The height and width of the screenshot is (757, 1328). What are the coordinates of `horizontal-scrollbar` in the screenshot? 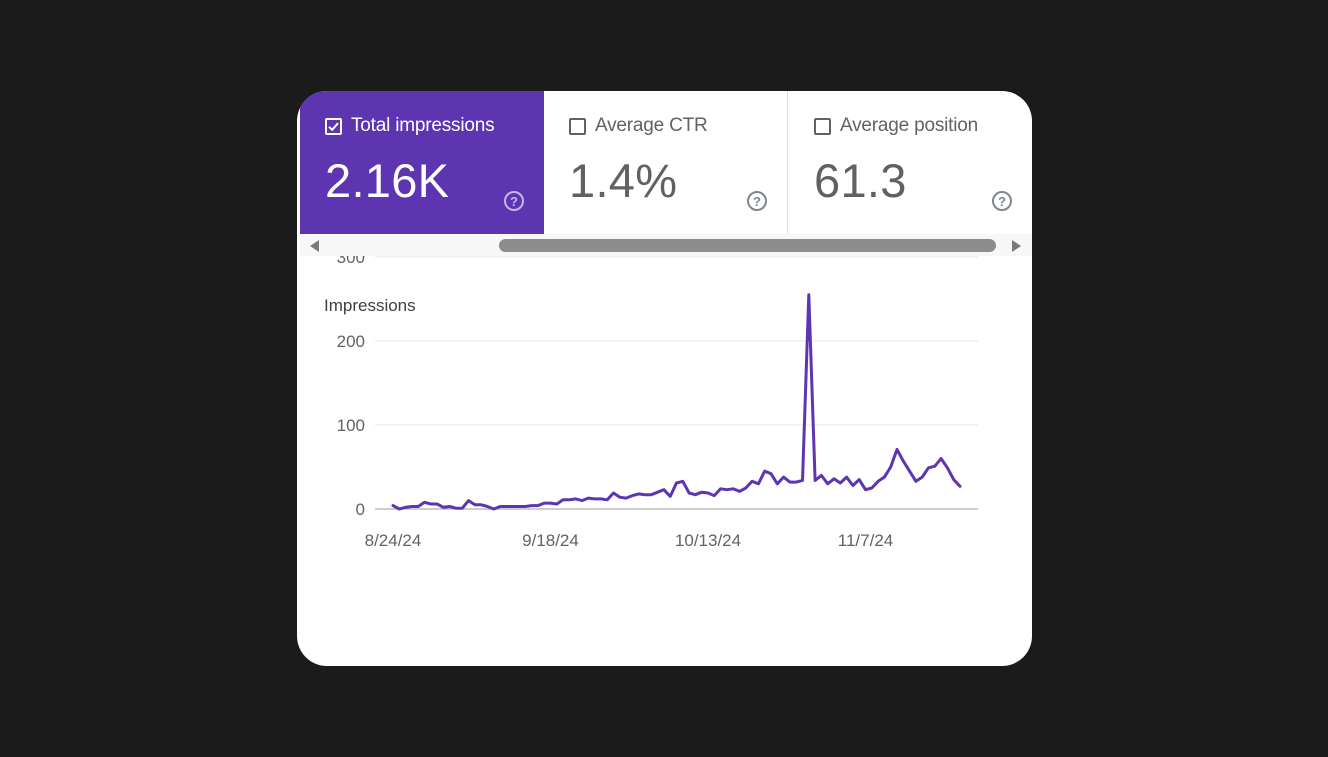 It's located at (666, 245).